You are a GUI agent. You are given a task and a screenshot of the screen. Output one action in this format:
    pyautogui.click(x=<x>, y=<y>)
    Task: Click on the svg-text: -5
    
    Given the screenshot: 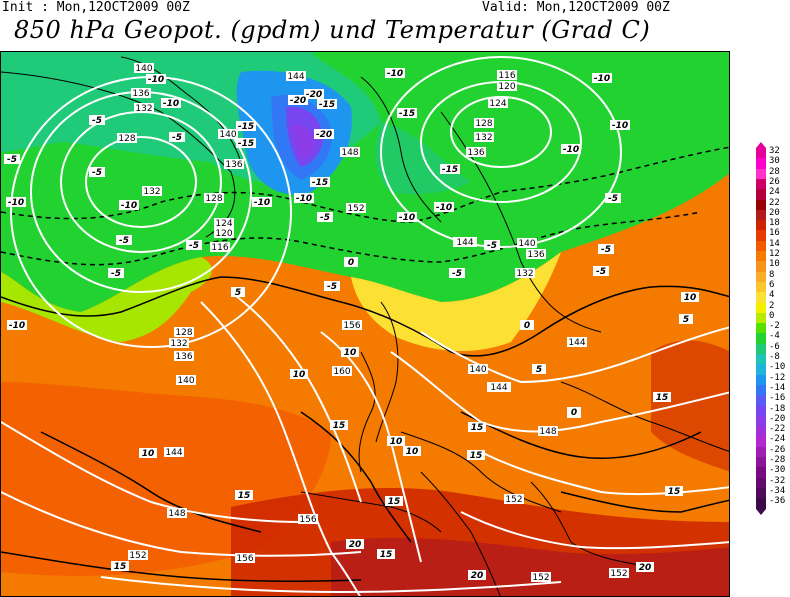 What is the action you would take?
    pyautogui.click(x=12, y=160)
    